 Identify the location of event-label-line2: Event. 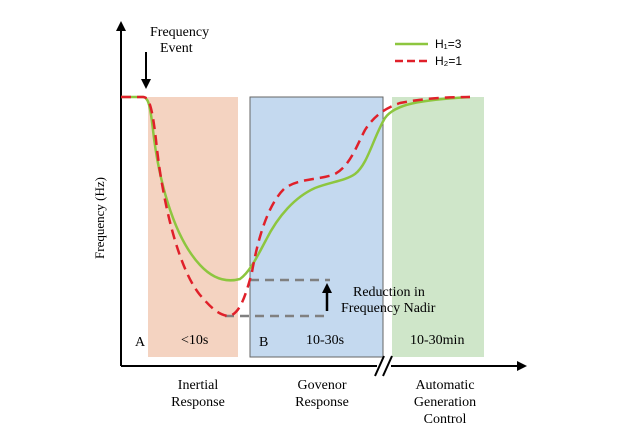
(176, 48).